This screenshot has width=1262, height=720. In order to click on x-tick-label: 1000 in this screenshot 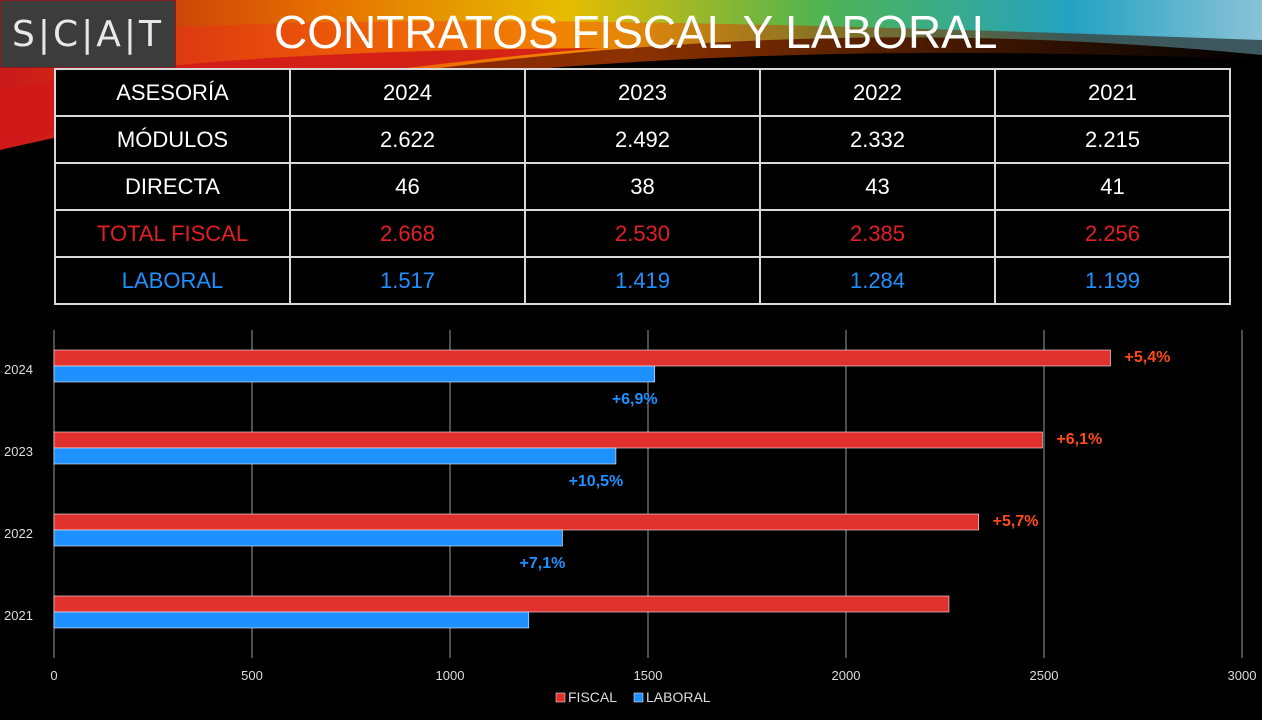, I will do `click(450, 675)`.